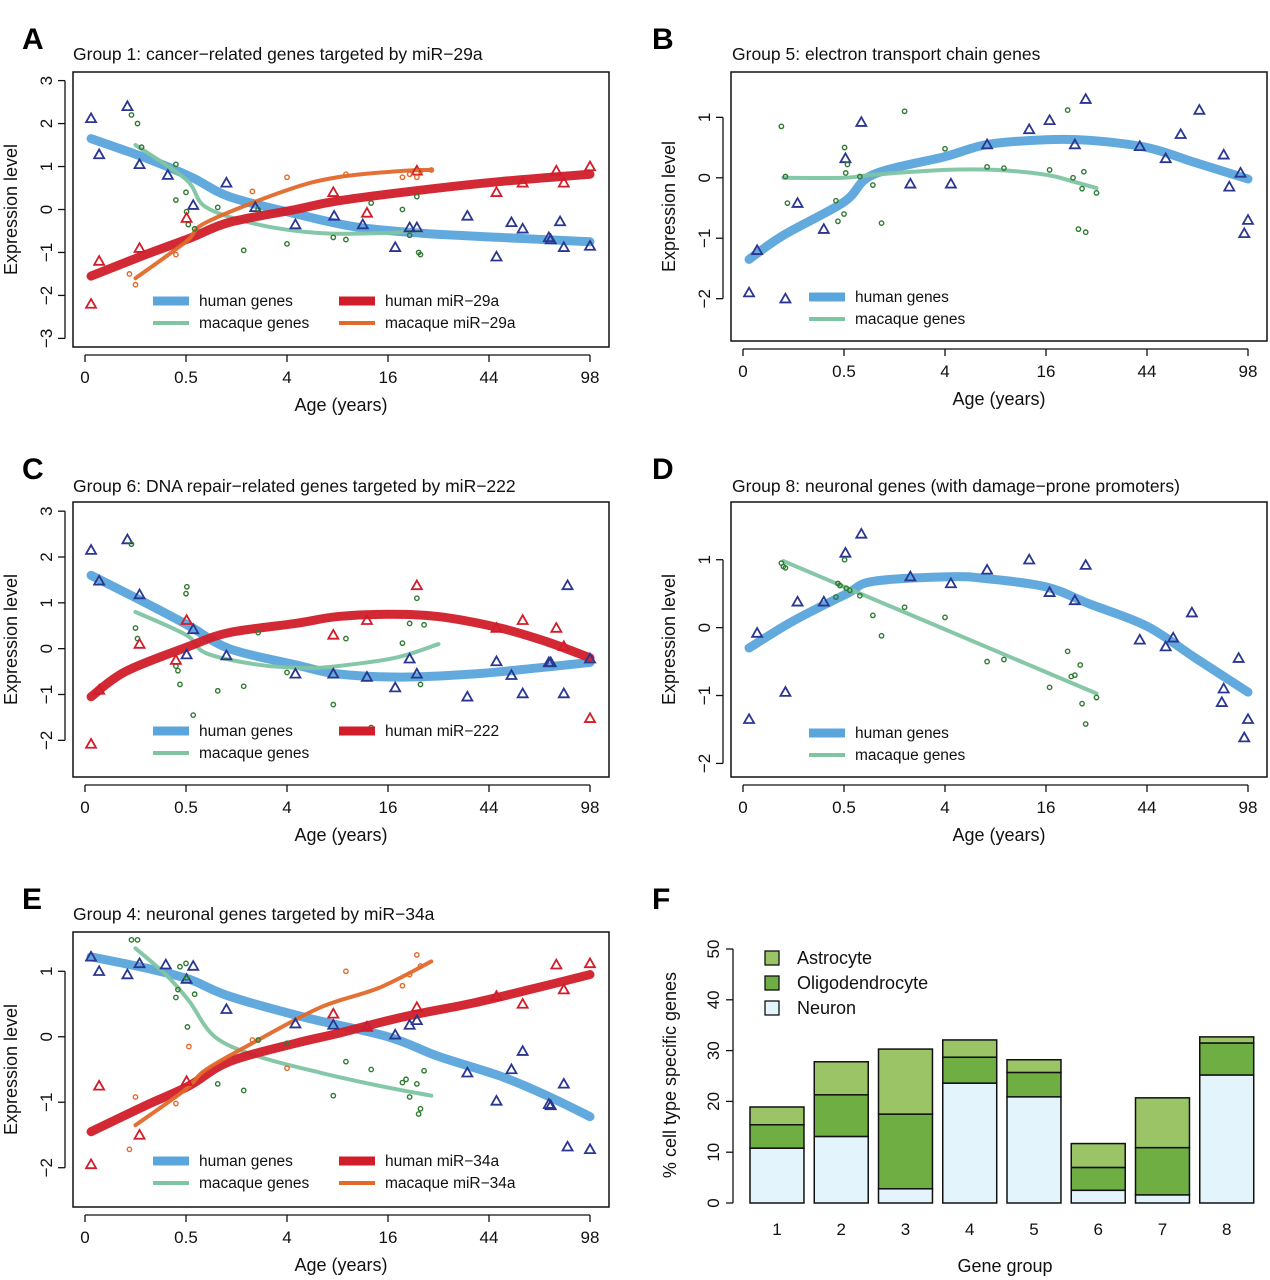  What do you see at coordinates (1162, 1229) in the screenshot?
I see `x-tick-label: 7` at bounding box center [1162, 1229].